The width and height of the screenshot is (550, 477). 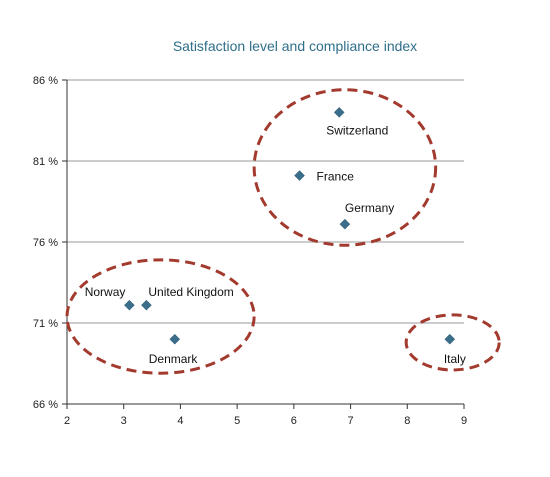 What do you see at coordinates (45, 81) in the screenshot?
I see `y-tick-label: 86 %` at bounding box center [45, 81].